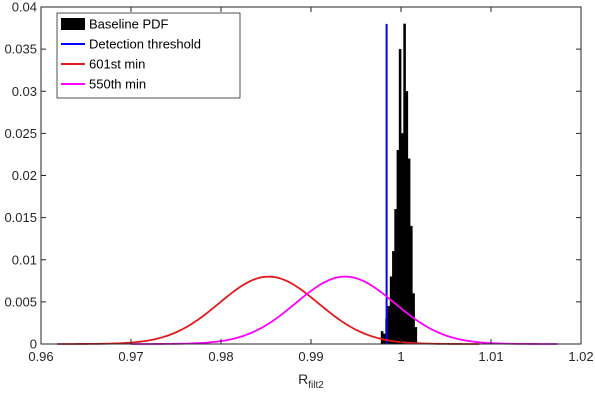  I want to click on y-tick-label: 0.015, so click(20, 217).